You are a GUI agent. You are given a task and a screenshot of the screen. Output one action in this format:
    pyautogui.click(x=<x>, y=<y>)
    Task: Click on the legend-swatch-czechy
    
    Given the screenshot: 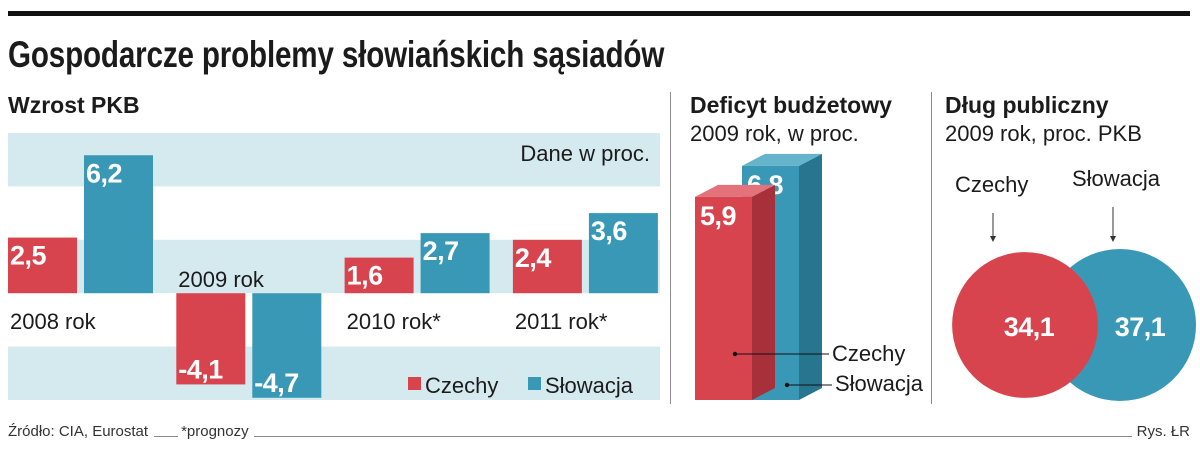 What is the action you would take?
    pyautogui.click(x=414, y=383)
    